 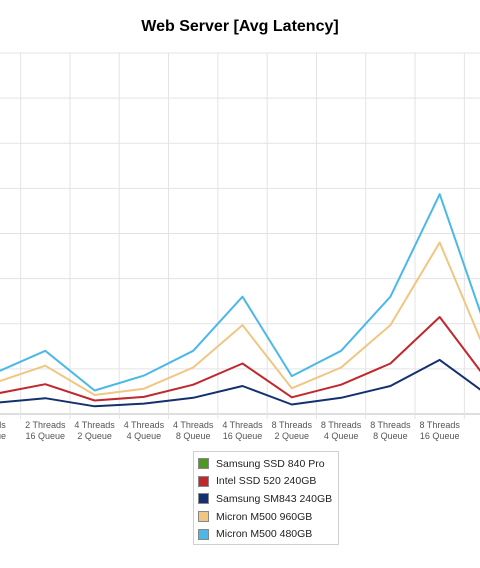 I want to click on legend-label: Intel SSD 520 240GB, so click(x=266, y=481).